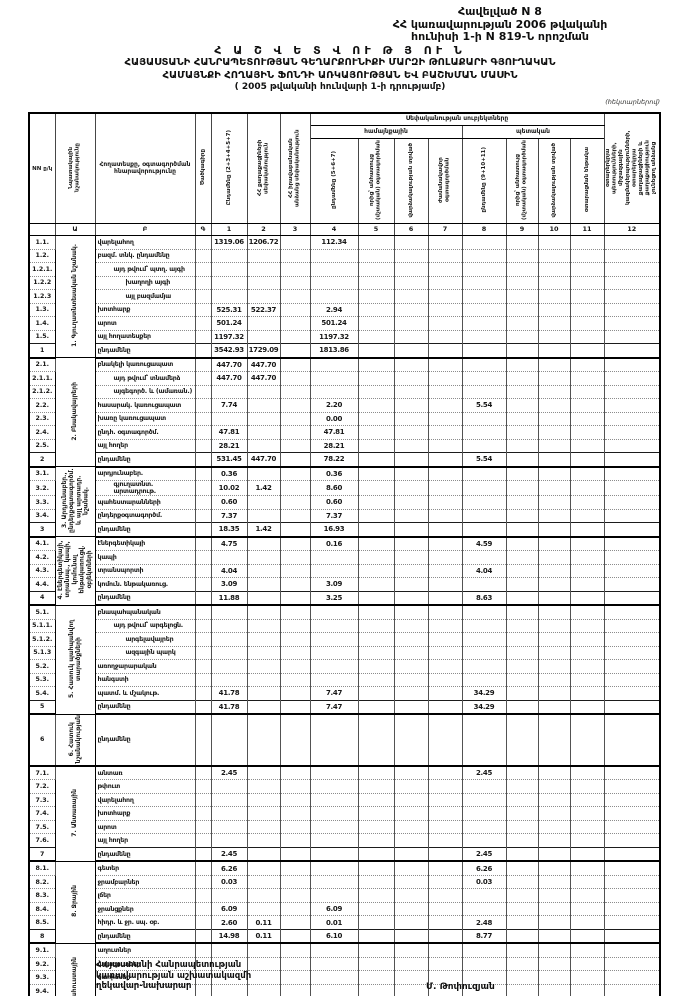 This screenshot has width=686, height=996. I want to click on section-name: 2. Բնակավայրերի, so click(75, 412).